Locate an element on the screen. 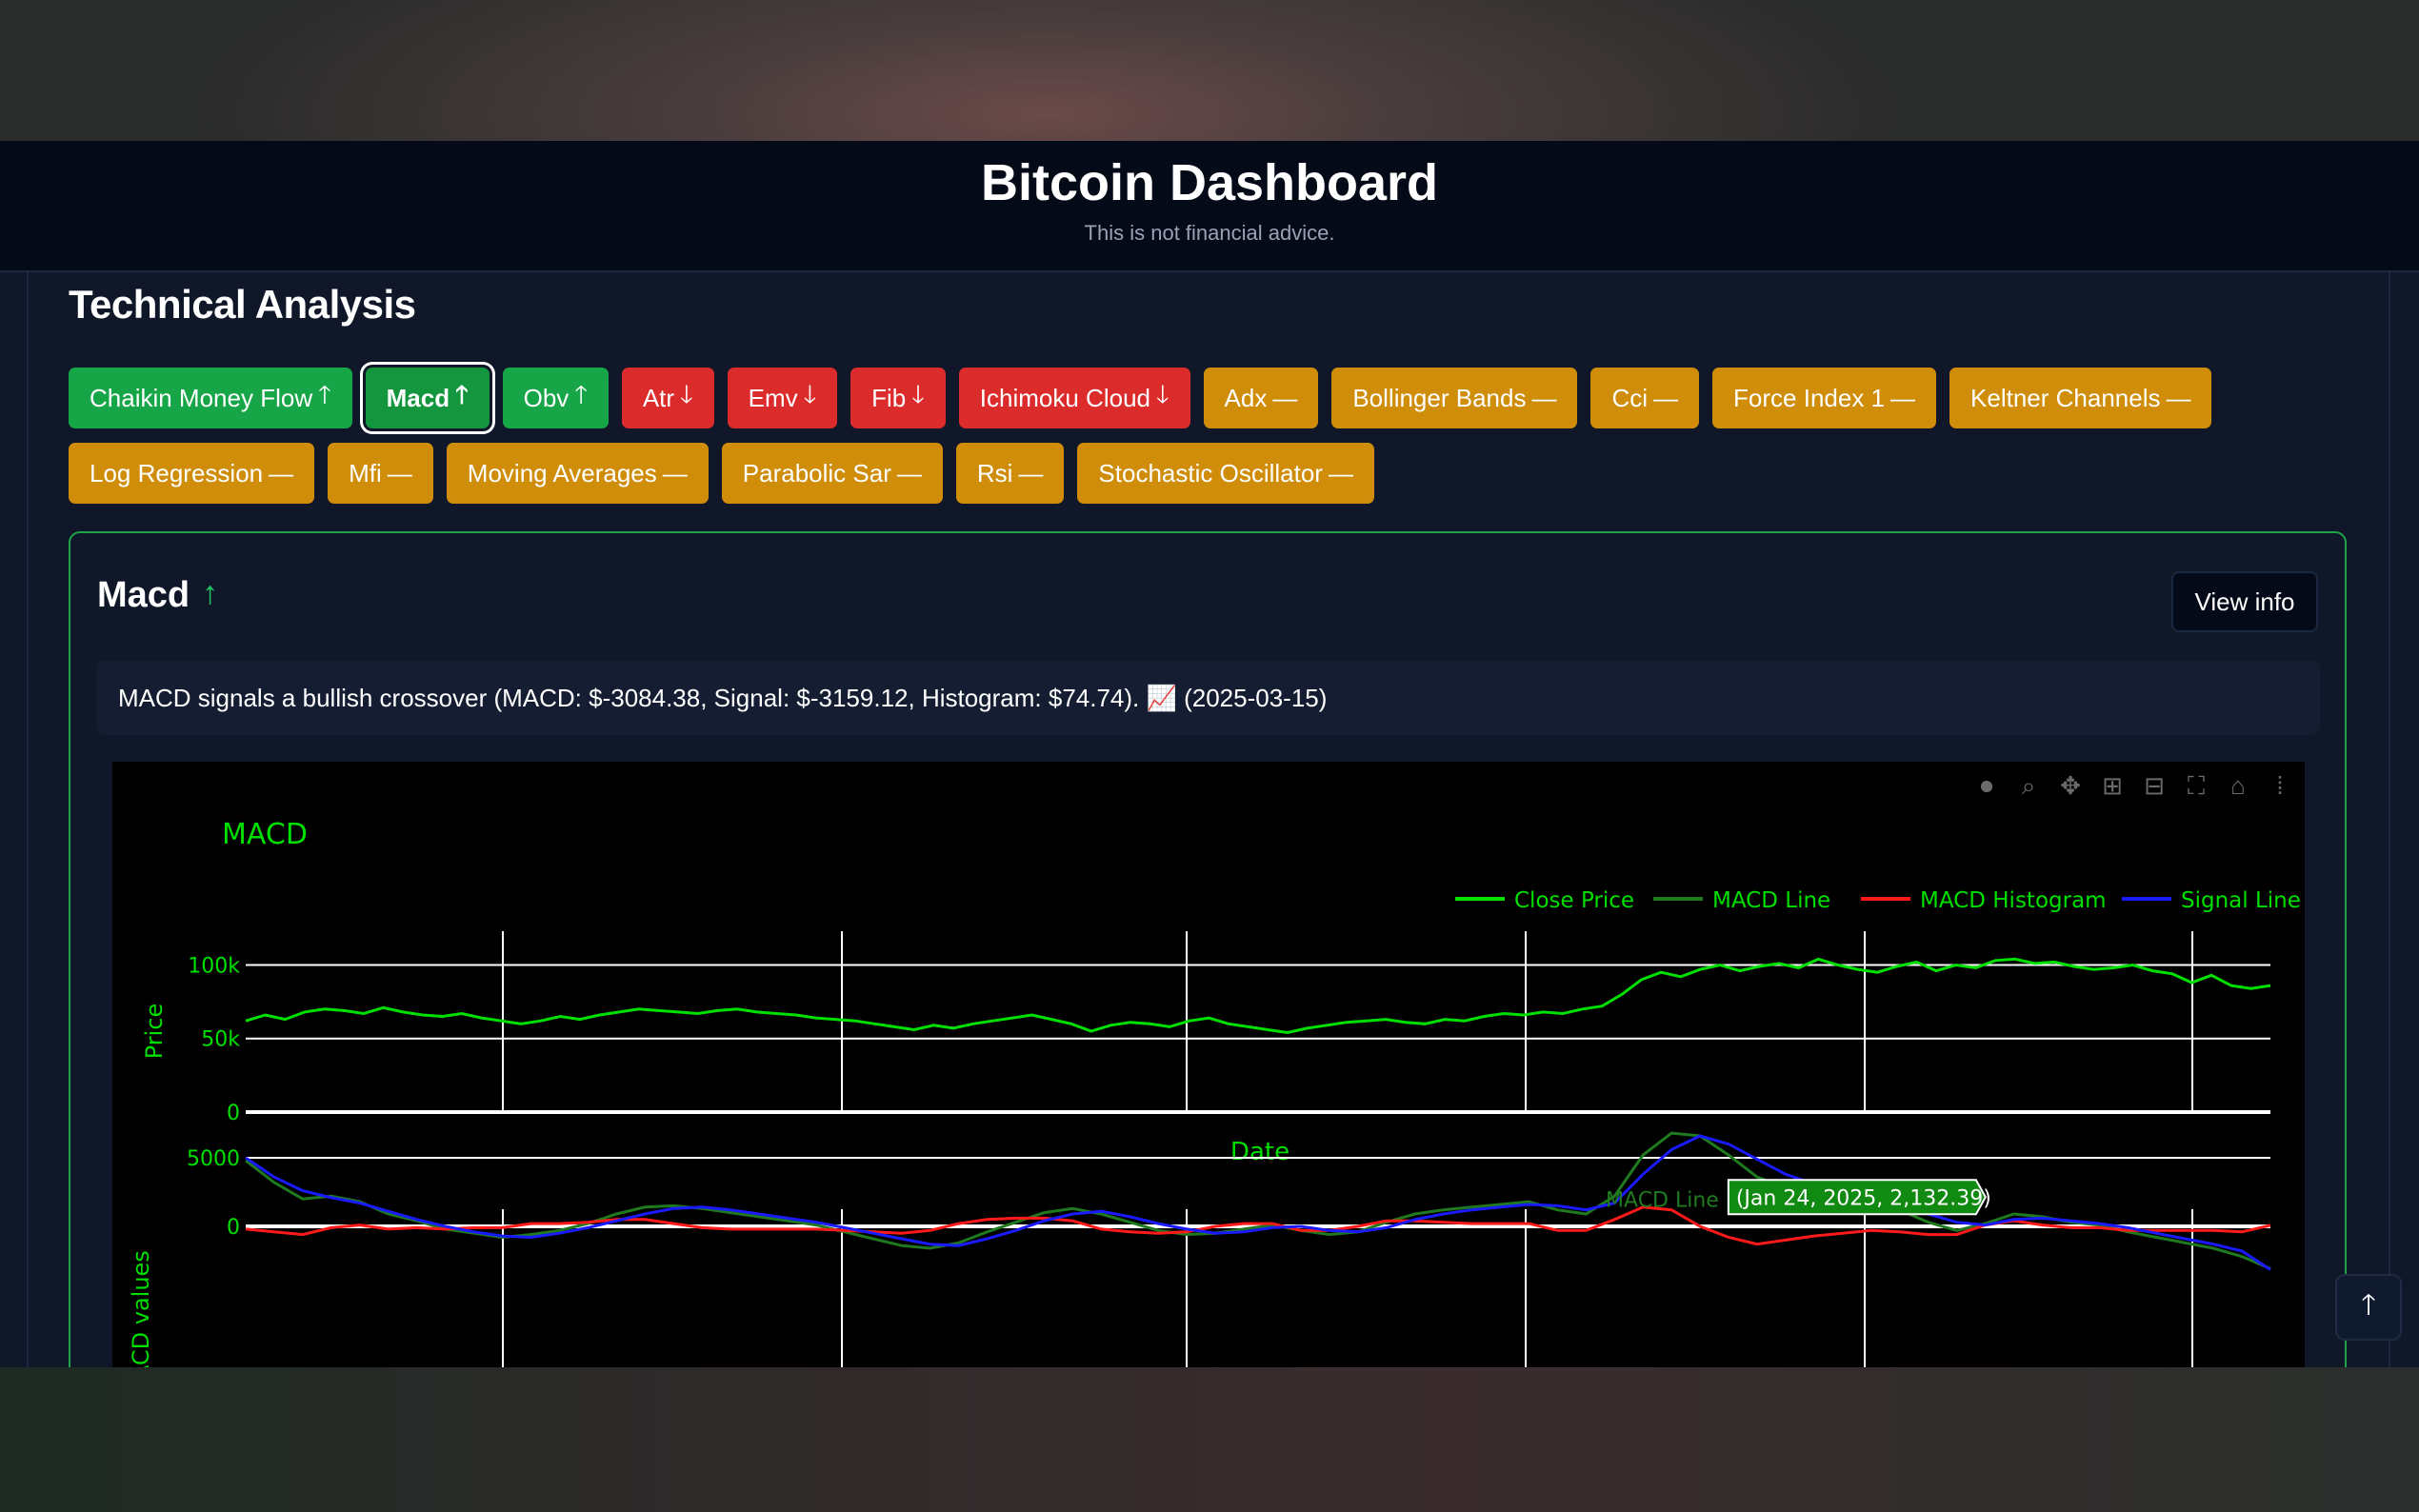  zoom-icon: ⌕ is located at coordinates (2028, 785).